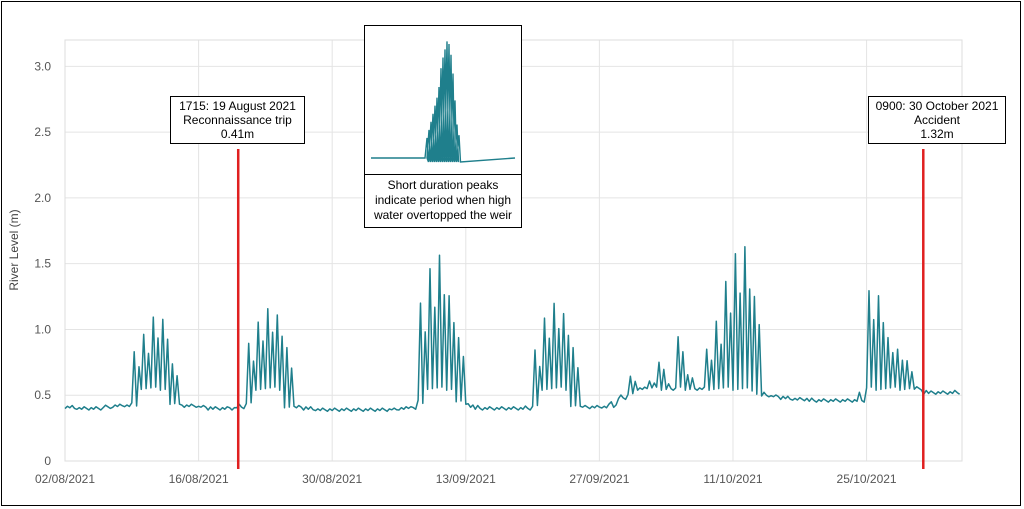  Describe the element at coordinates (937, 106) in the screenshot. I see `callout-accident-time: 0900: 30 October 2021` at that location.